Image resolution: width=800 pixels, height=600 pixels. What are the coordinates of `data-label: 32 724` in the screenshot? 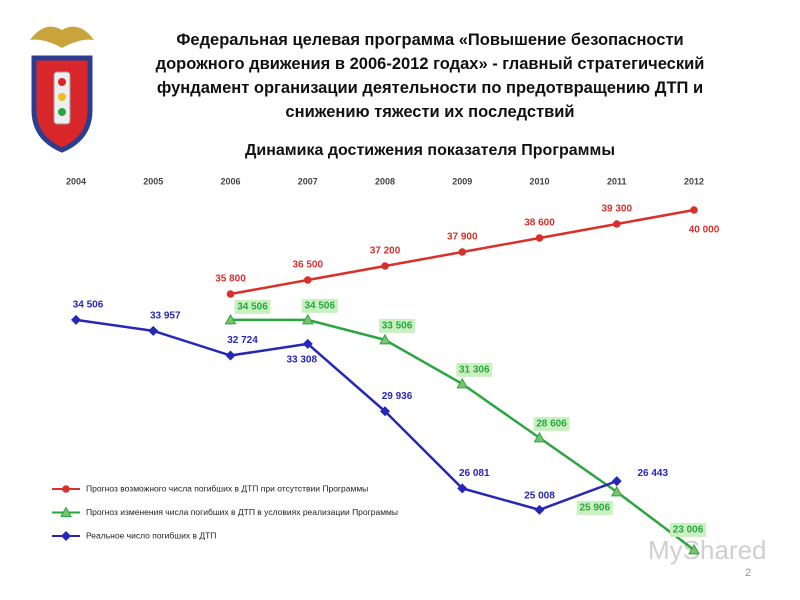 It's located at (242, 340).